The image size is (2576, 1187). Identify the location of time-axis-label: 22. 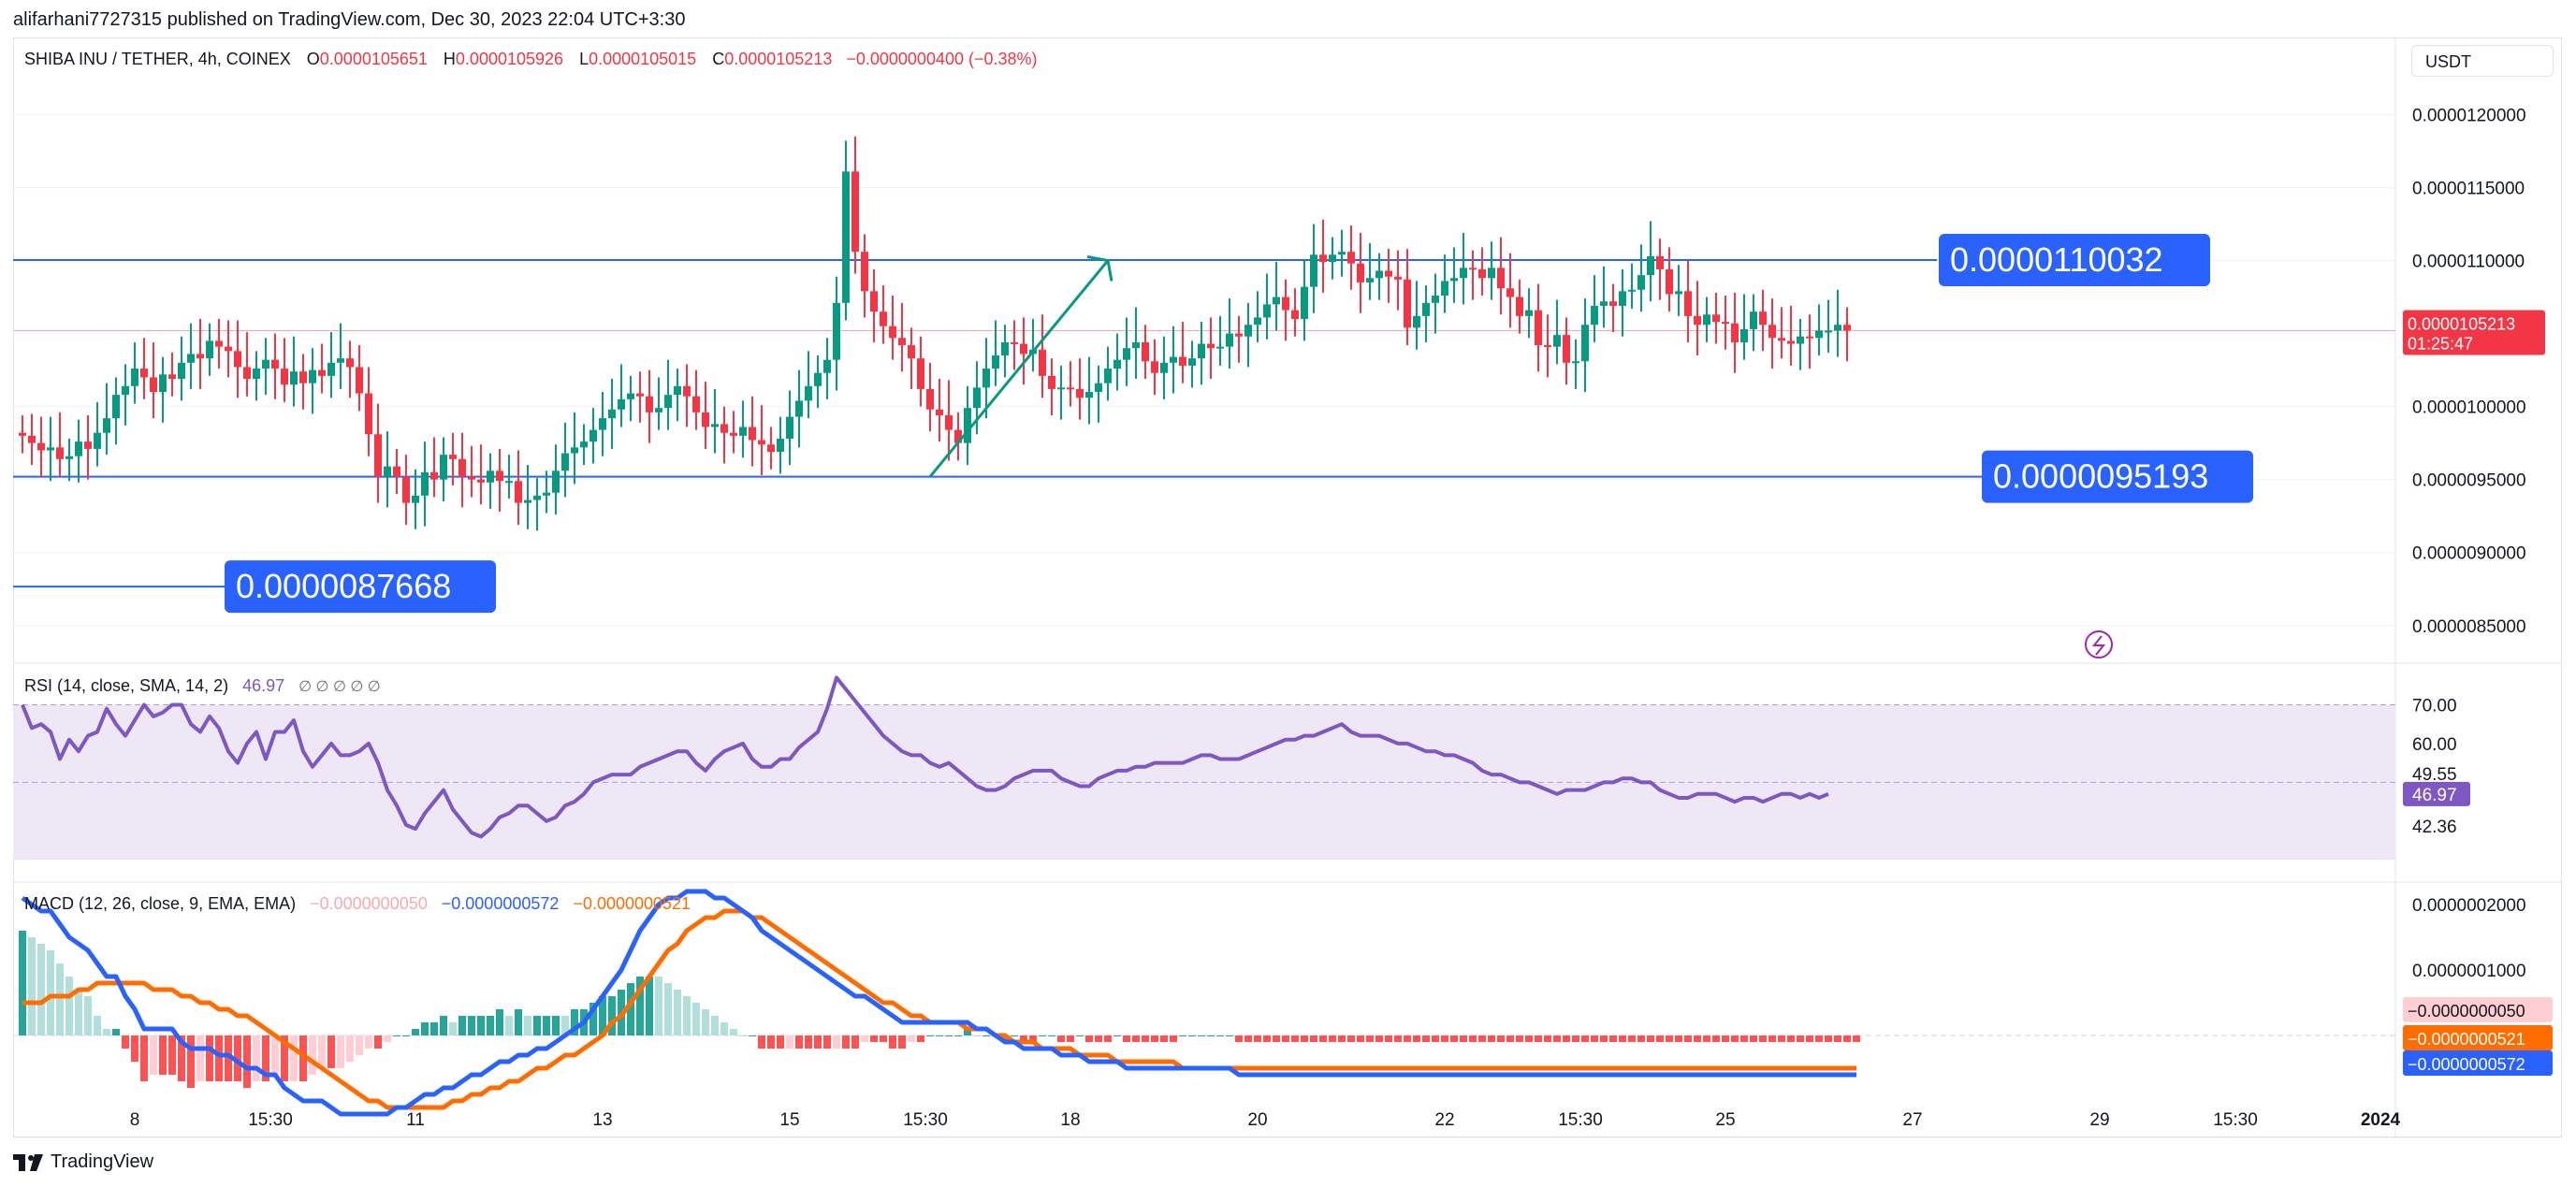
(1444, 1120).